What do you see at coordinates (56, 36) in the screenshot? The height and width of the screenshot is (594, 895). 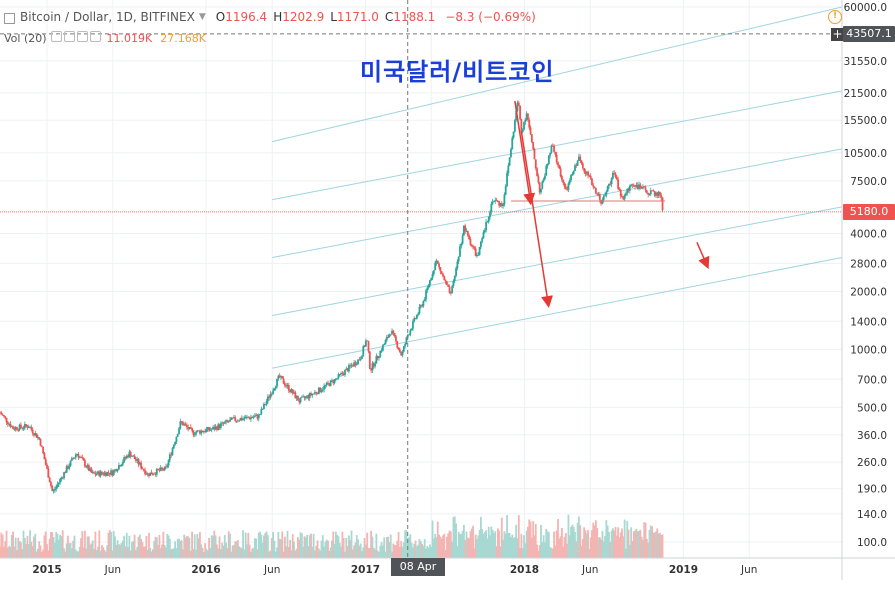 I see `eye-icon` at bounding box center [56, 36].